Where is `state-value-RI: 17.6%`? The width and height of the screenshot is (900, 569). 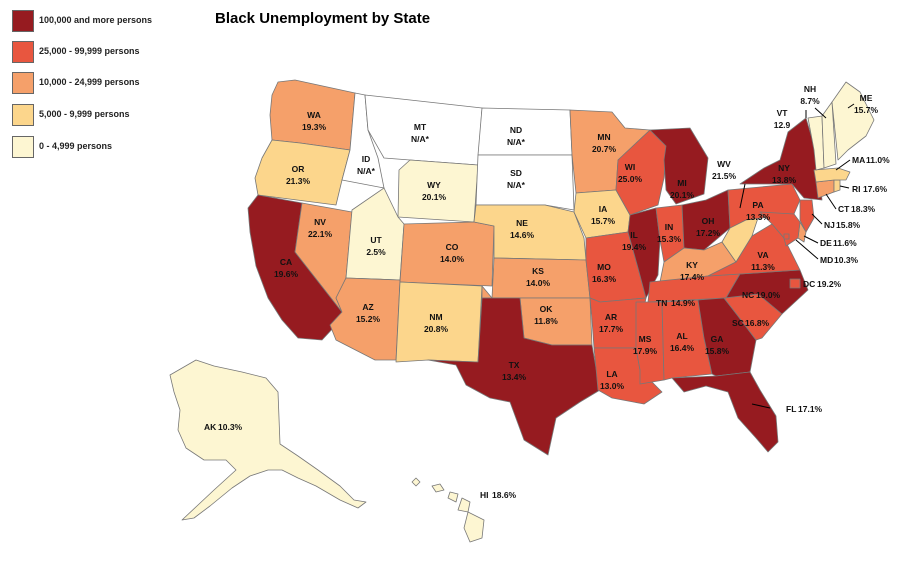 state-value-RI: 17.6% is located at coordinates (875, 189).